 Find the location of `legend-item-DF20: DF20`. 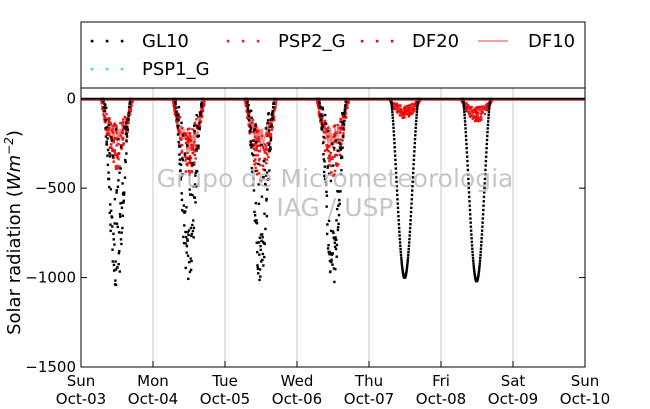

legend-item-DF20: DF20 is located at coordinates (409, 41).